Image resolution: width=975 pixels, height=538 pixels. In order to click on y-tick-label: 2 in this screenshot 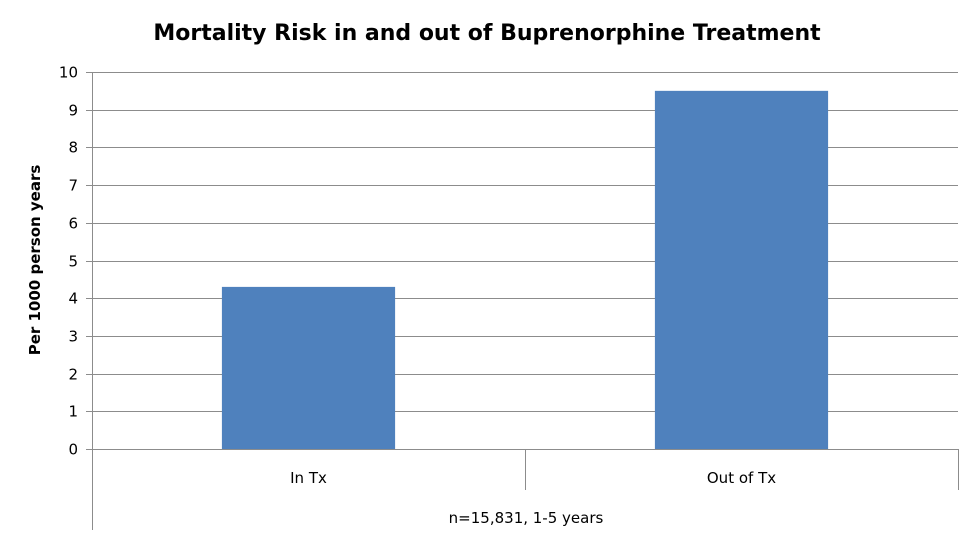, I will do `click(73, 375)`.